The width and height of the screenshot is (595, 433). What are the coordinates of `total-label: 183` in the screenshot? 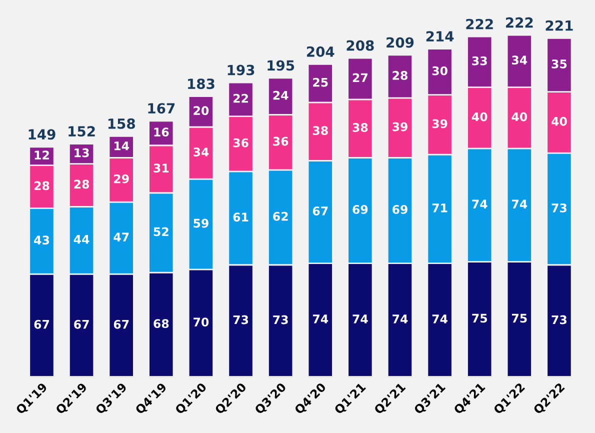 It's located at (201, 84).